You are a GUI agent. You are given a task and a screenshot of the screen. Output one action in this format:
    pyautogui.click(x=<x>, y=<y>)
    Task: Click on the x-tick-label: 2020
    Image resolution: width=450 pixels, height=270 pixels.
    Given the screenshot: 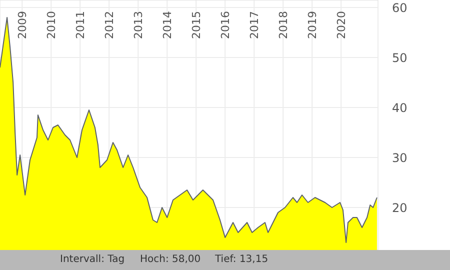 What is the action you would take?
    pyautogui.click(x=341, y=25)
    